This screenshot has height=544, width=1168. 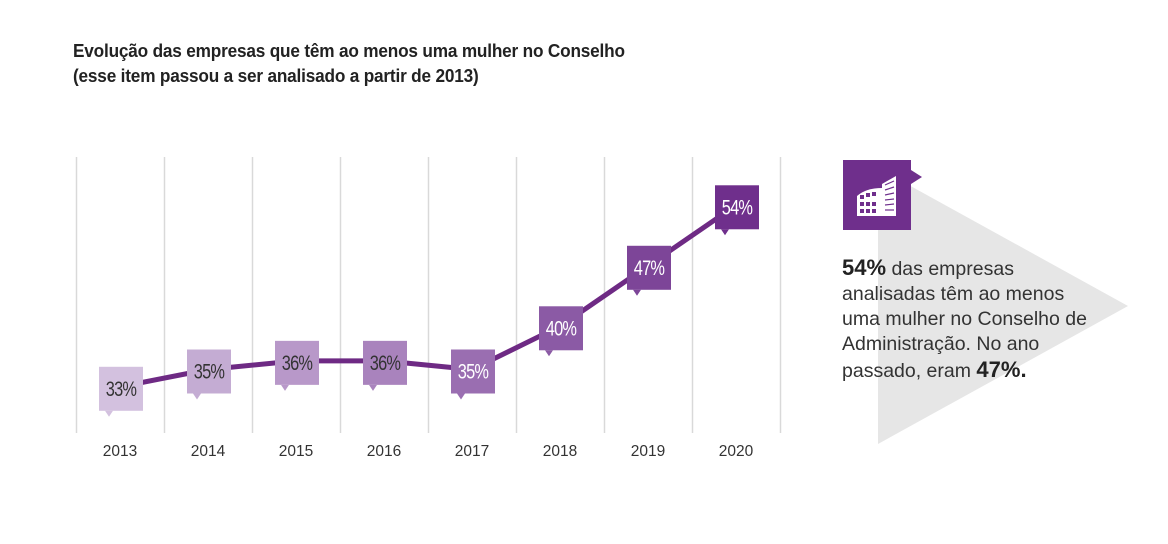 I want to click on x-tick-label: 2020, so click(x=736, y=451).